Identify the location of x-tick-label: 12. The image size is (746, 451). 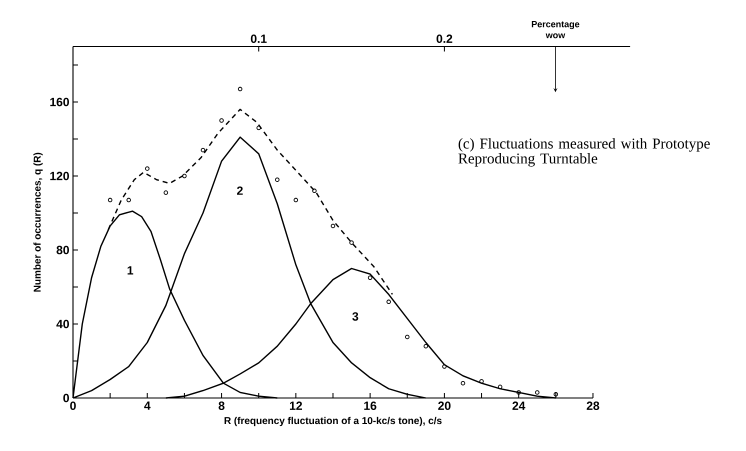
(296, 406).